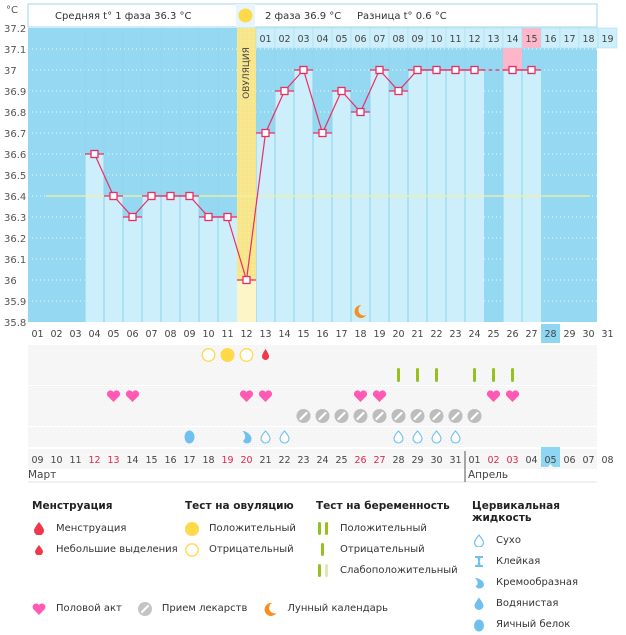 This screenshot has width=626, height=635. What do you see at coordinates (531, 460) in the screenshot?
I see `date-label: 04` at bounding box center [531, 460].